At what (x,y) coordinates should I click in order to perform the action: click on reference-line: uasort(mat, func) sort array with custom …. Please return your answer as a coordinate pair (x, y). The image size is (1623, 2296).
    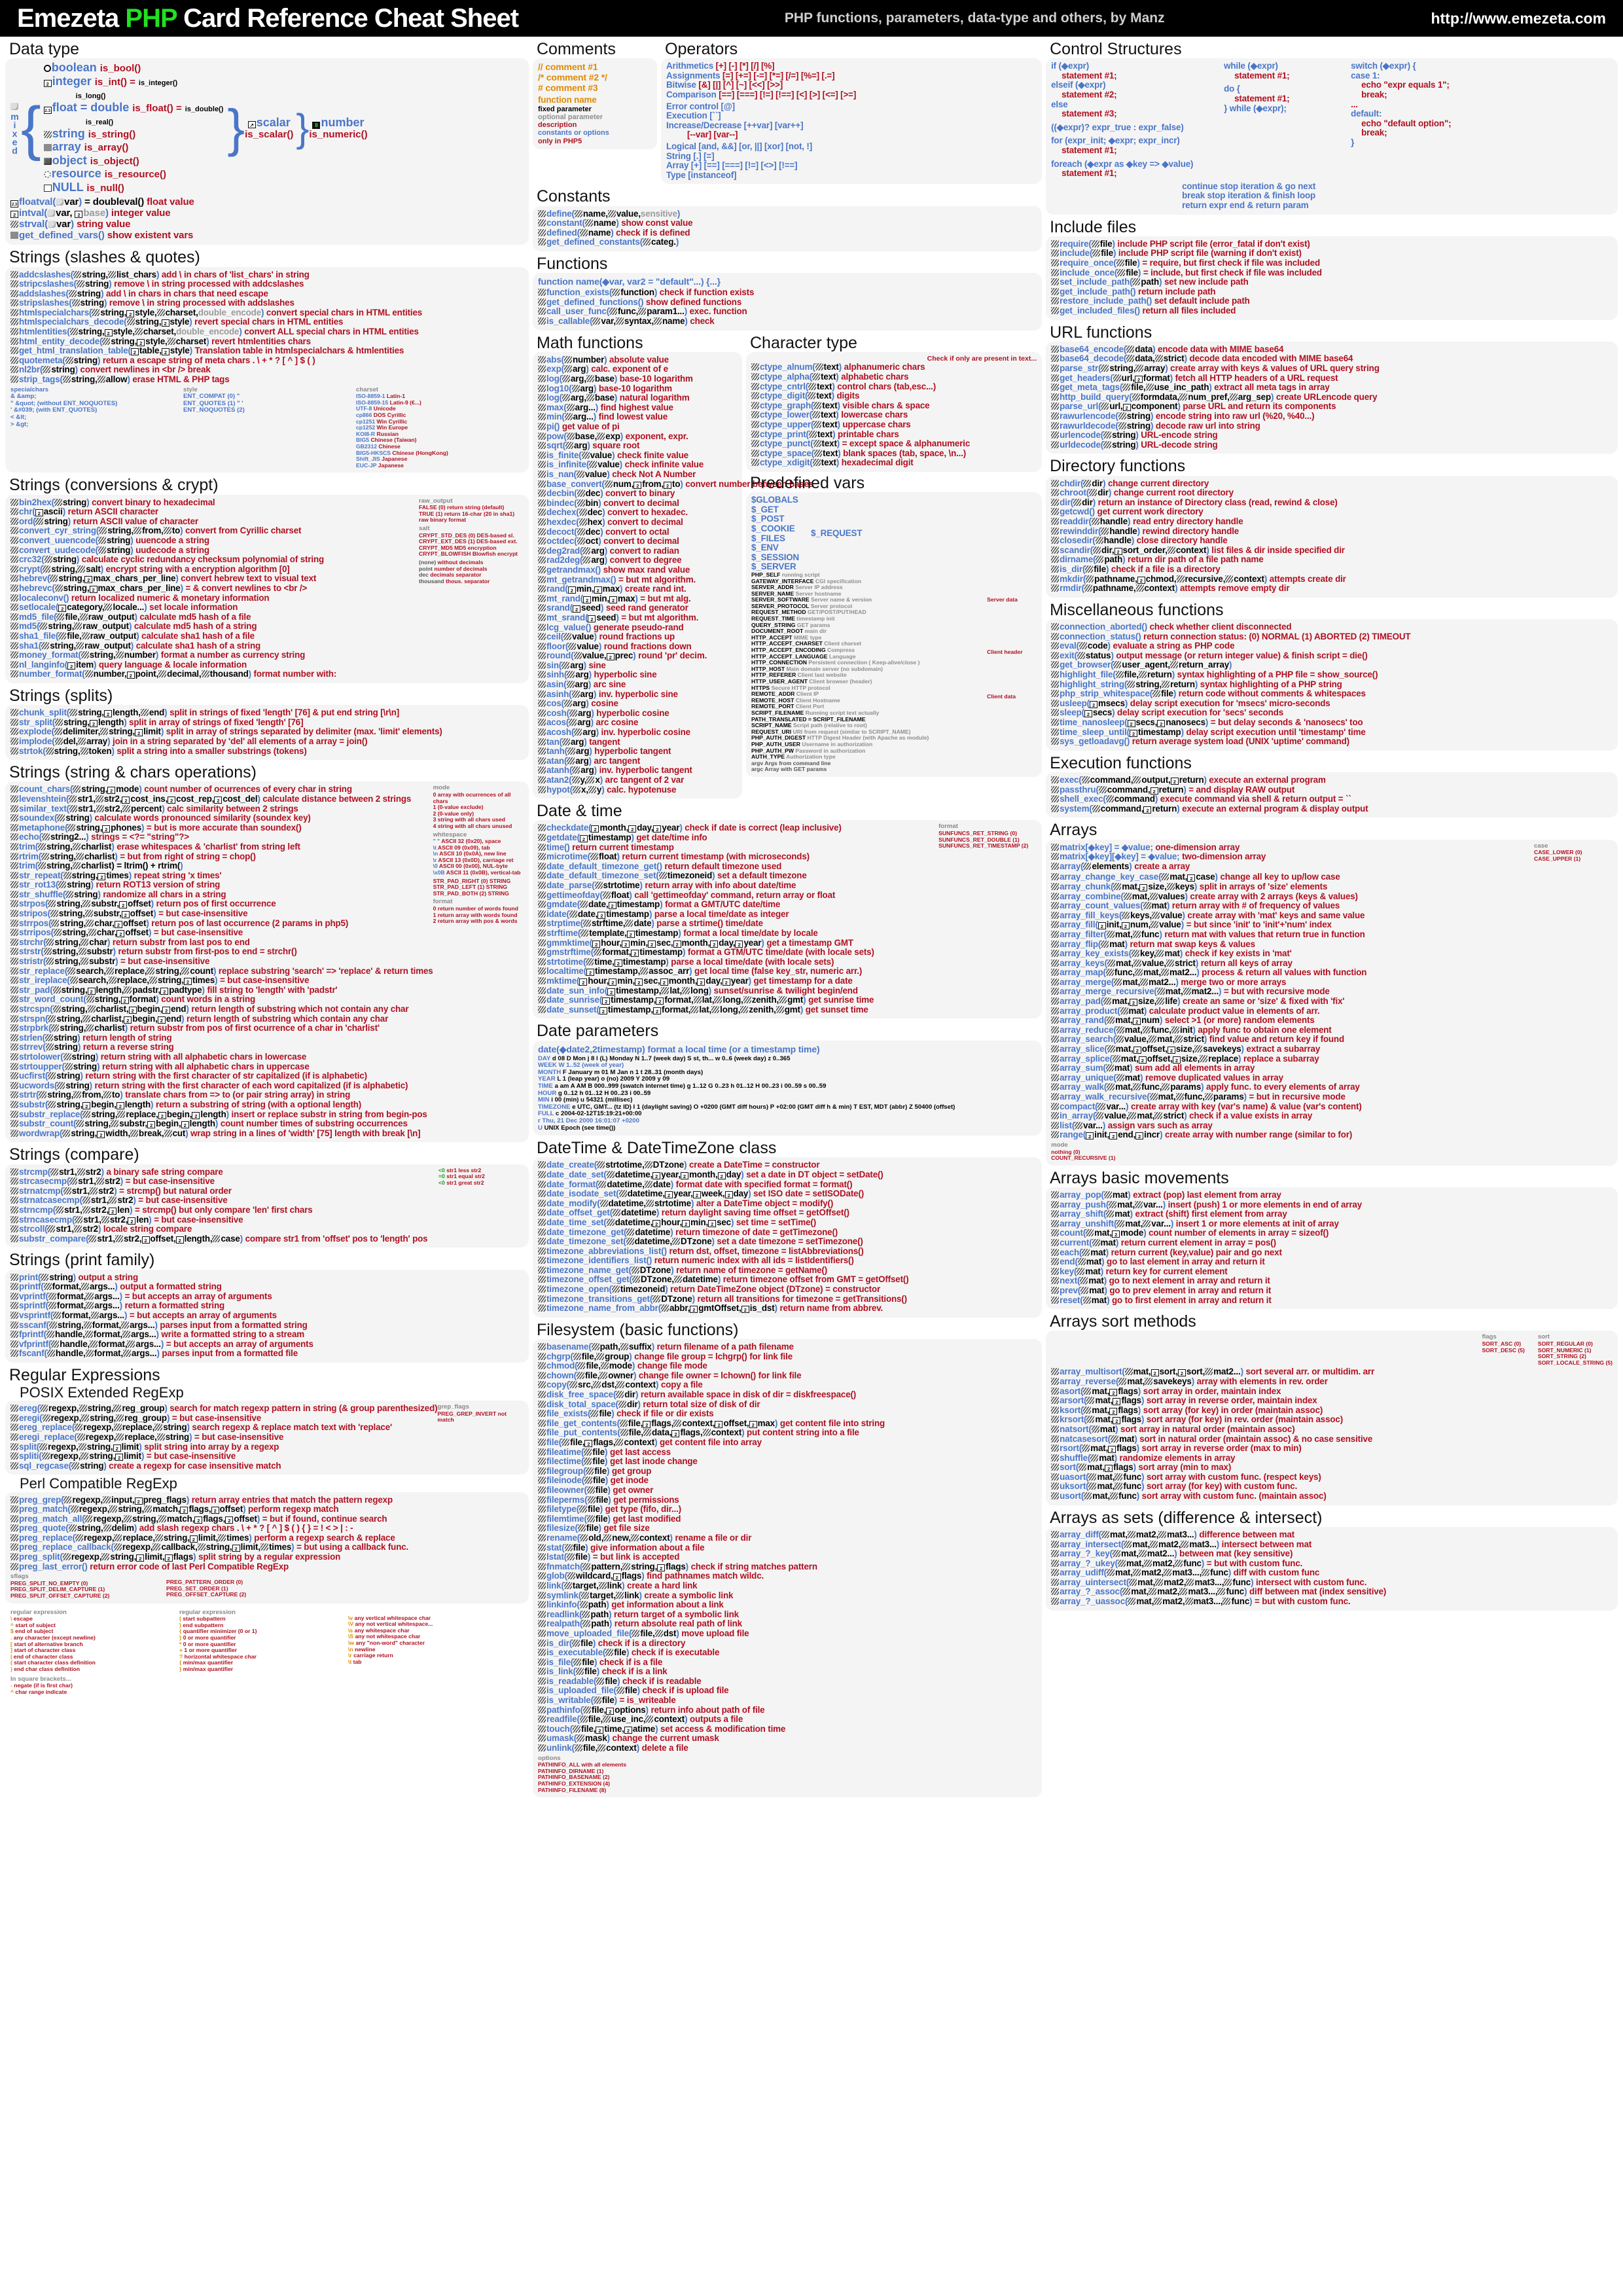
    Looking at the image, I should click on (1332, 1477).